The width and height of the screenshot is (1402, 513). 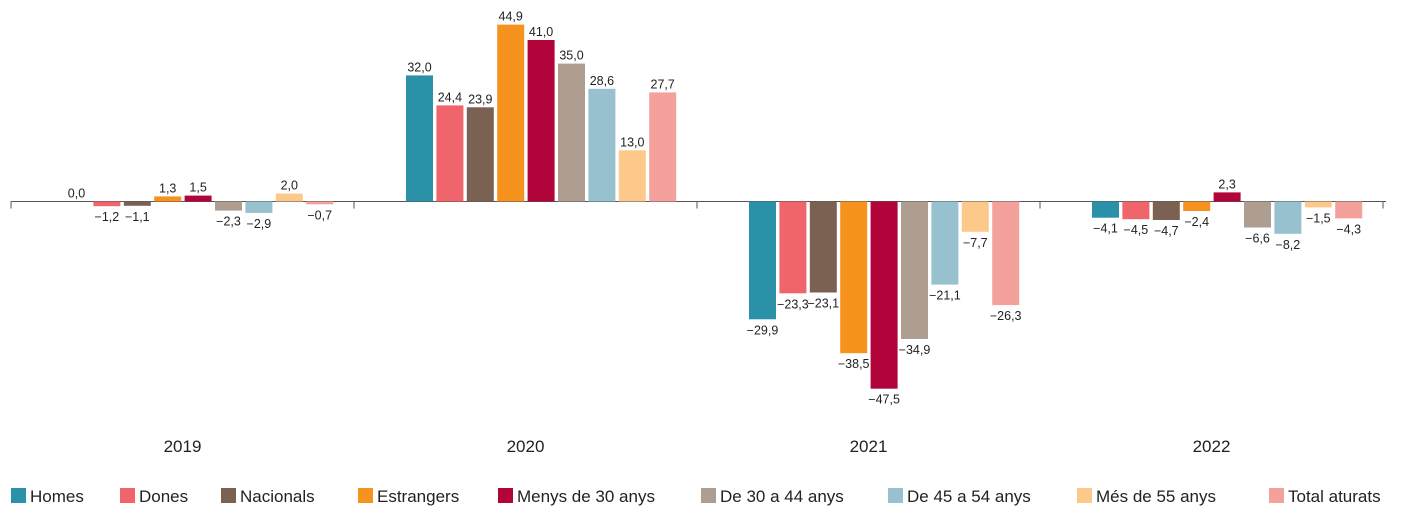 What do you see at coordinates (854, 364) in the screenshot?
I see `data-label: −38,5` at bounding box center [854, 364].